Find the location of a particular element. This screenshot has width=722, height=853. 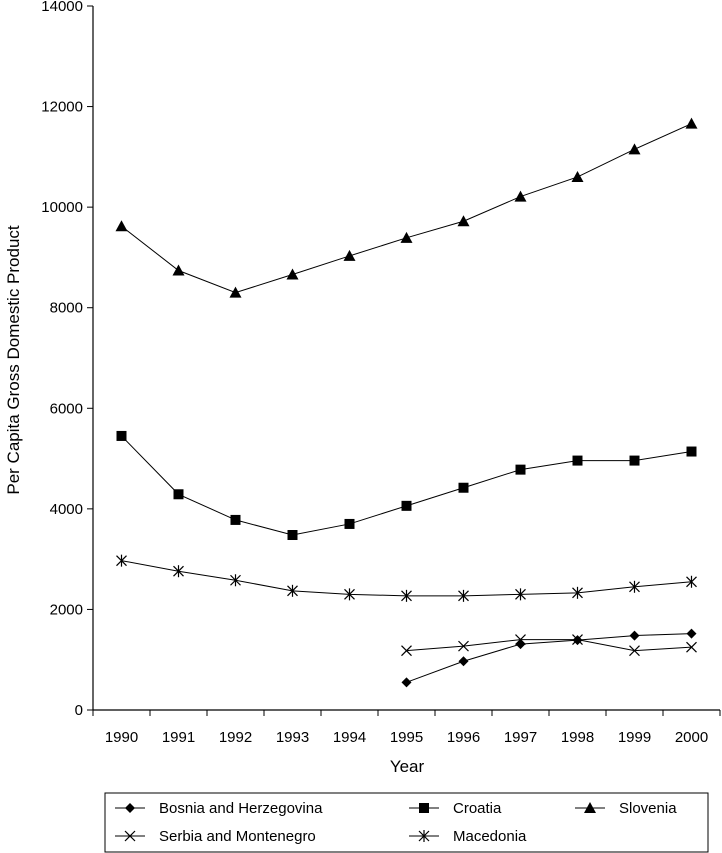

x-axis-title: Year is located at coordinates (407, 766).